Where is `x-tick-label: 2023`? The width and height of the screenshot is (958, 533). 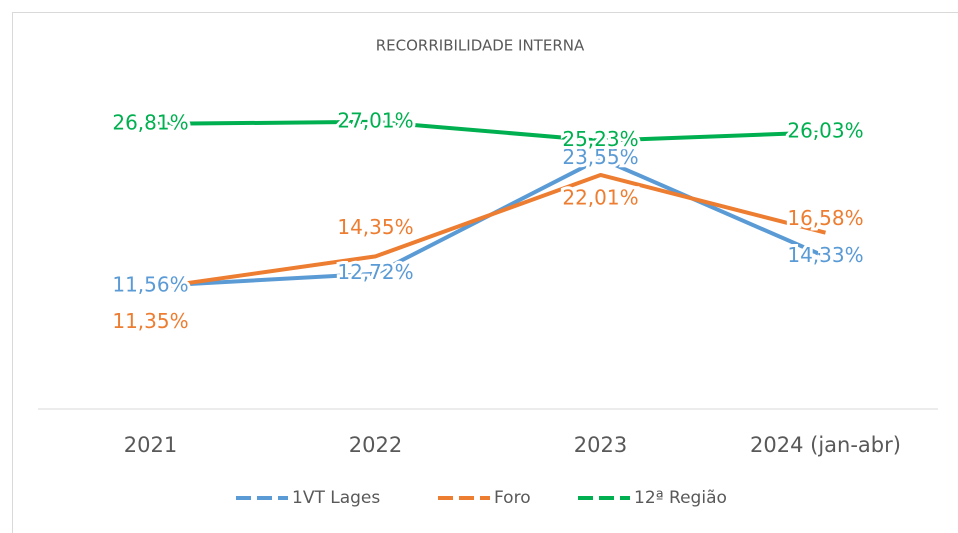 x-tick-label: 2023 is located at coordinates (600, 445).